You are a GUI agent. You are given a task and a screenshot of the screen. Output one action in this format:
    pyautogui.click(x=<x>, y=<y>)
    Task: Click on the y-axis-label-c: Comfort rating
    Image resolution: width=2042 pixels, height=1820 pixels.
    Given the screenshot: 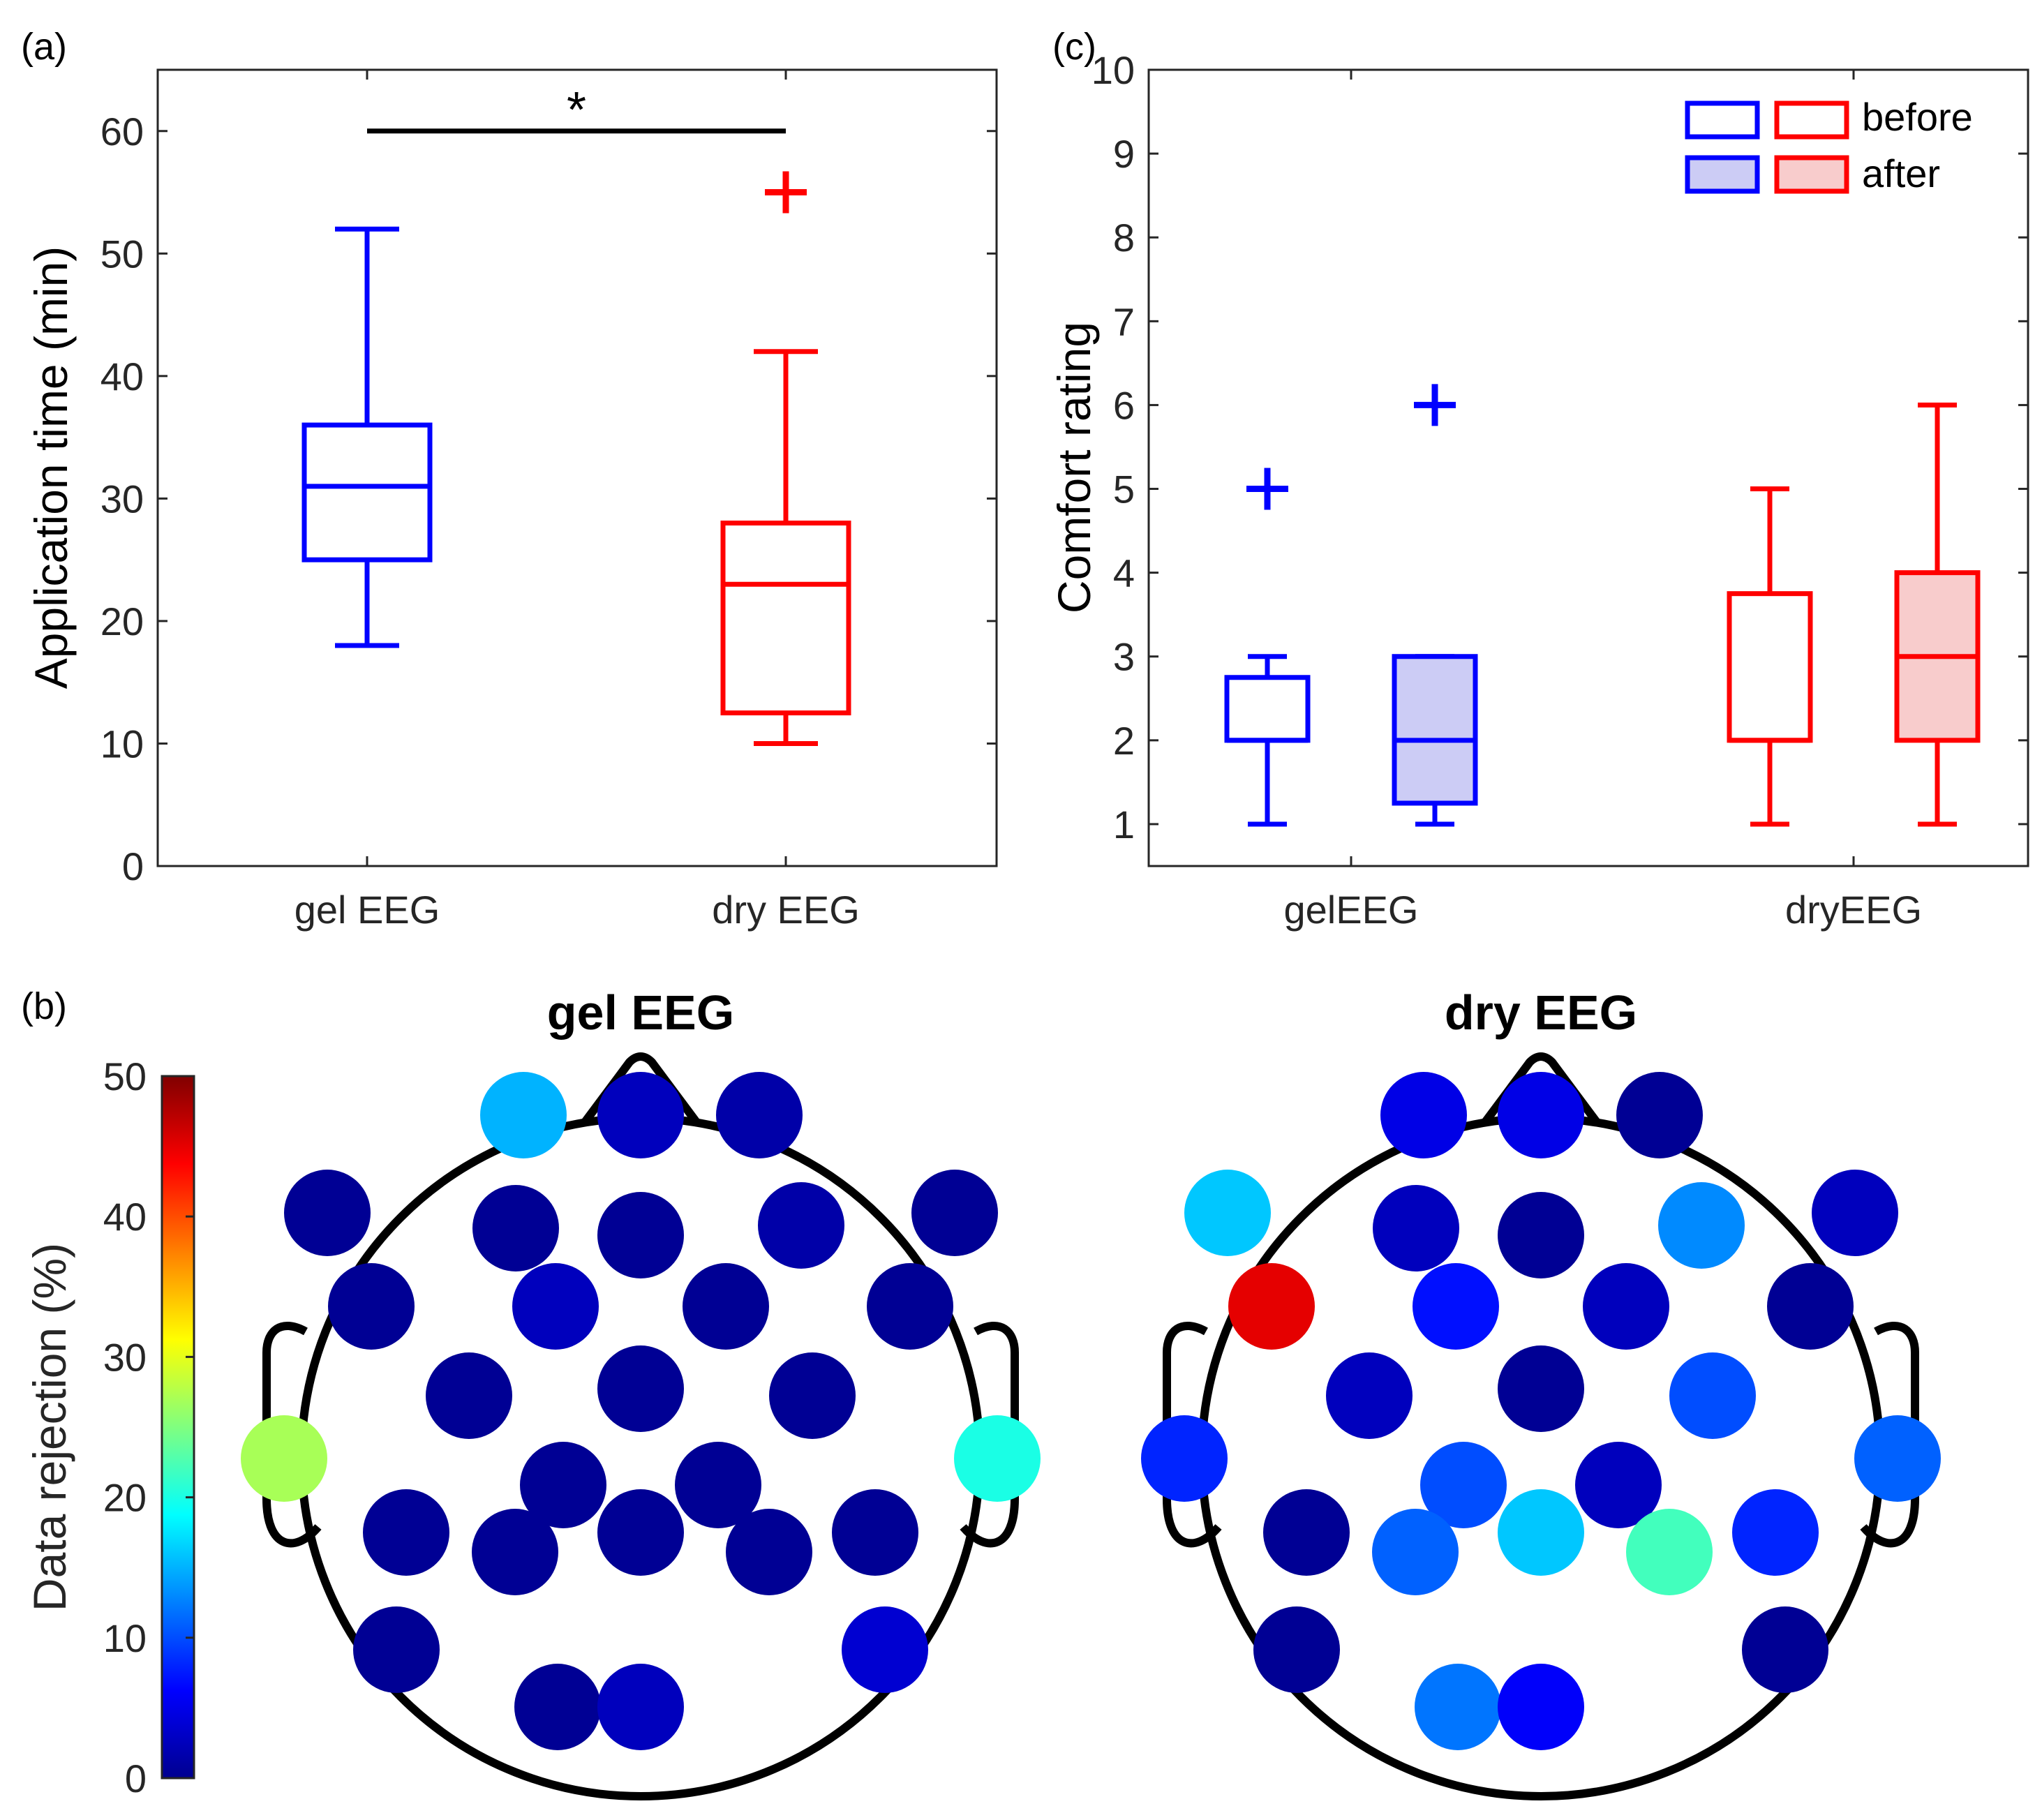 What is the action you would take?
    pyautogui.click(x=1074, y=467)
    